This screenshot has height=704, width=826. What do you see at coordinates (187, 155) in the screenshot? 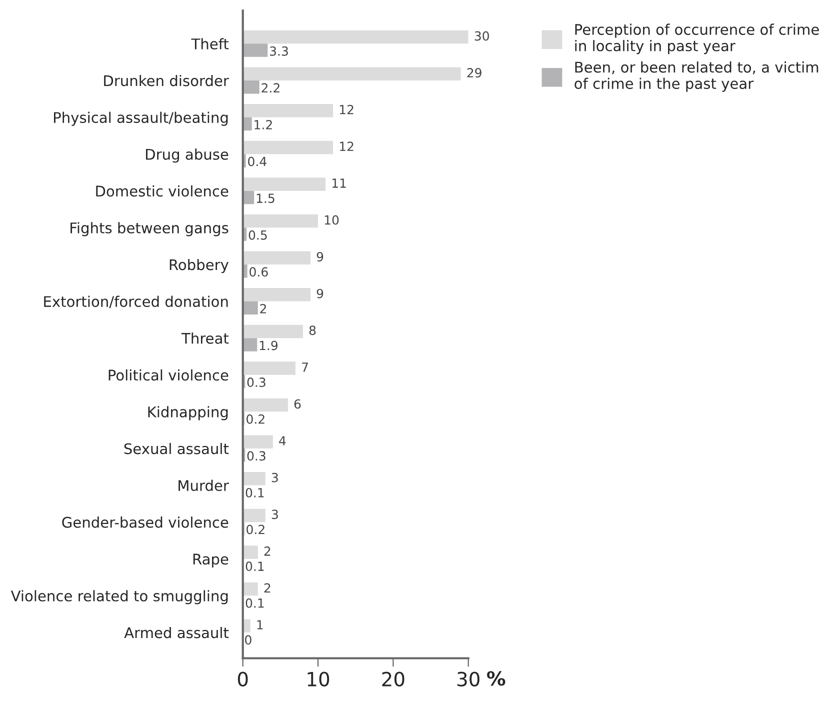
I see `y-tick-label: Drug abuse` at bounding box center [187, 155].